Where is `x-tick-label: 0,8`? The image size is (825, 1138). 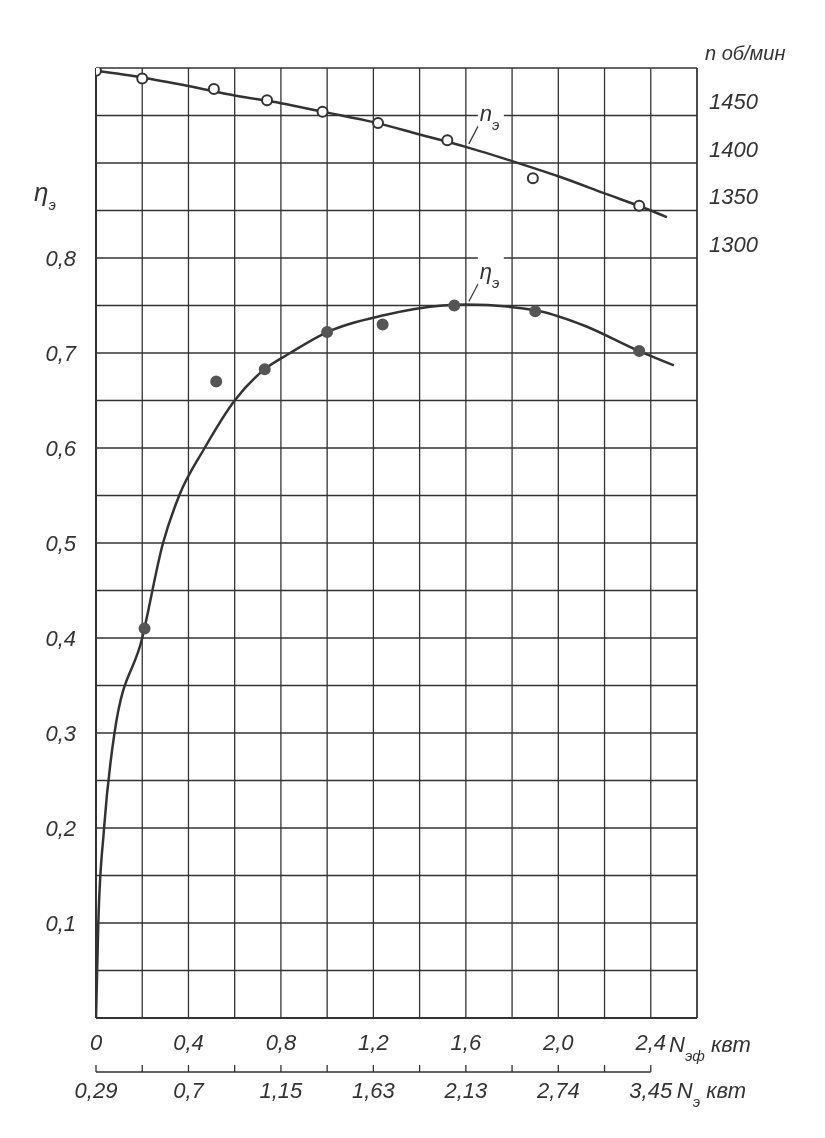
x-tick-label: 0,8 is located at coordinates (281, 1042).